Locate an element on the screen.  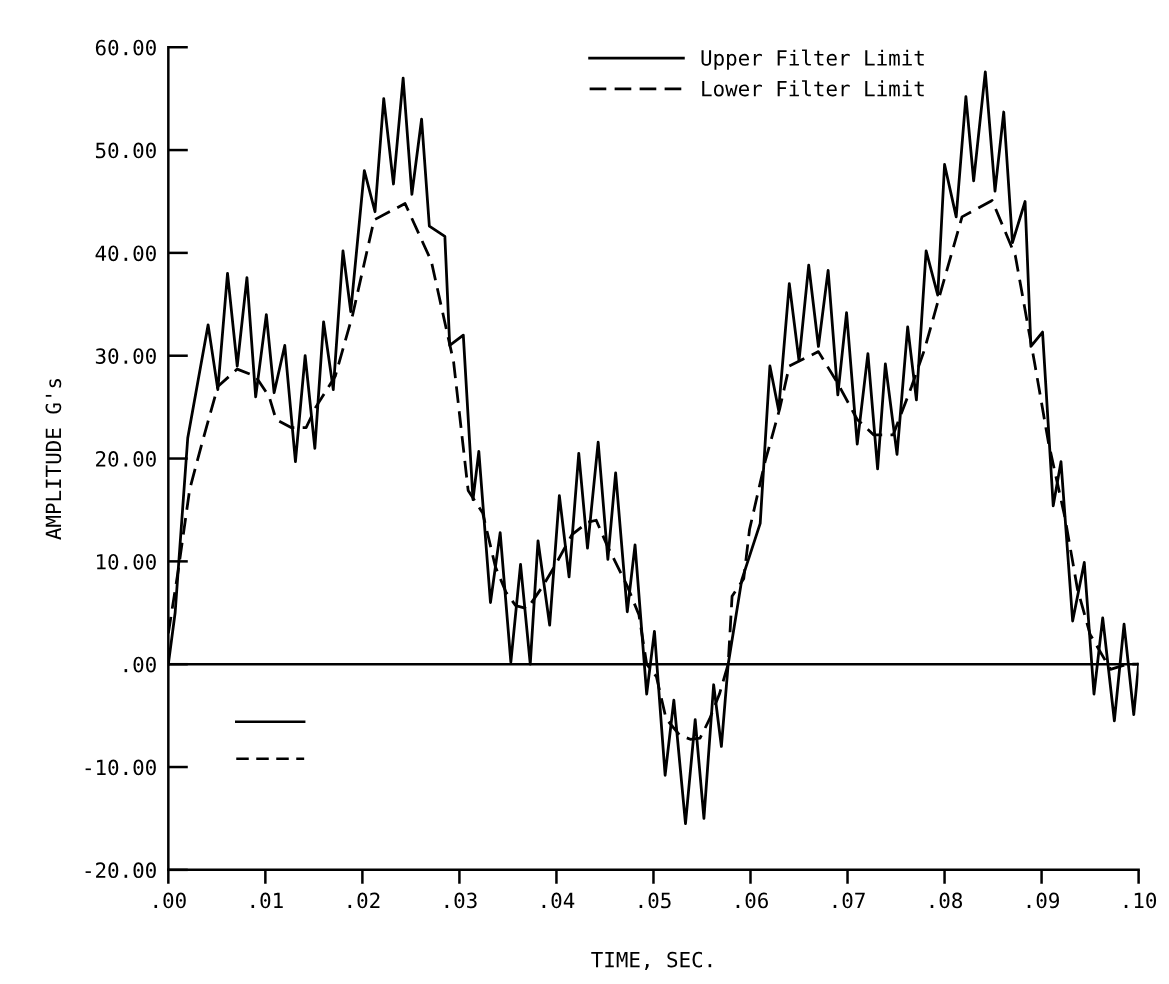
y-tick-label: 50.00 is located at coordinates (125, 150).